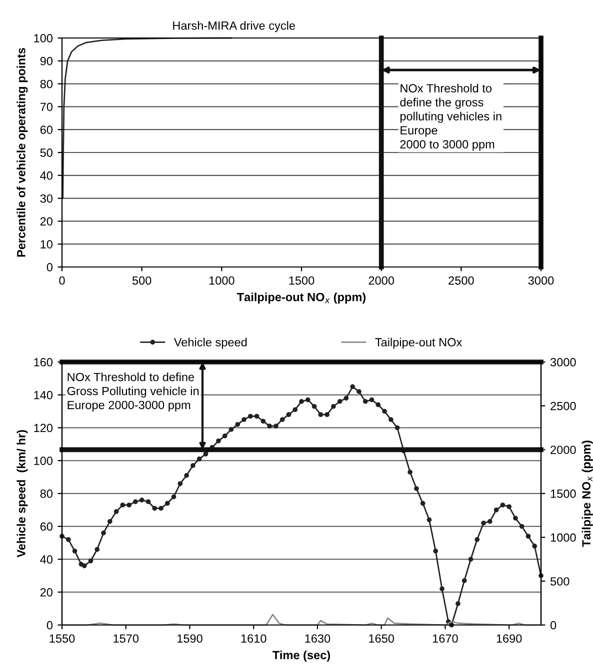 The height and width of the screenshot is (668, 593). Describe the element at coordinates (563, 406) in the screenshot. I see `y2-tick-label: 2500` at that location.